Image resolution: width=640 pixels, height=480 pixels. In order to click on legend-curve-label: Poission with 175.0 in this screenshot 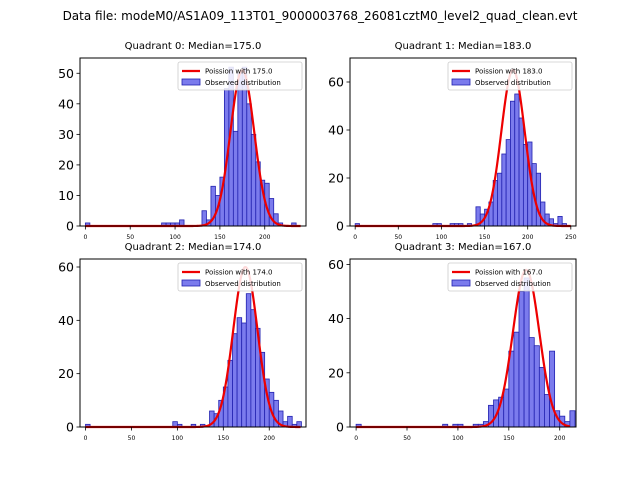, I will do `click(239, 72)`.